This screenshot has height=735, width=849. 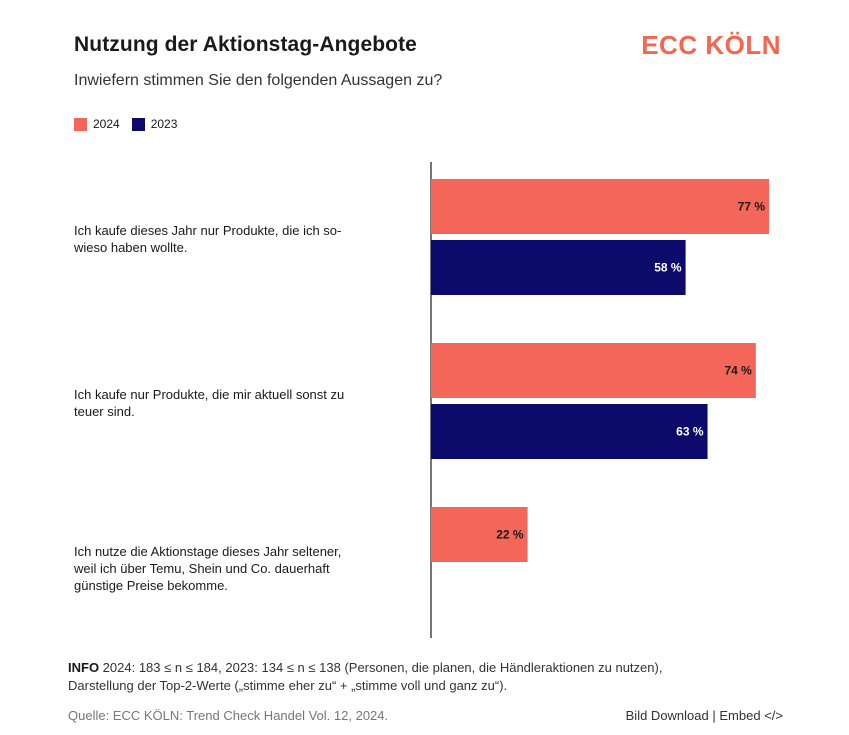 I want to click on legend-item-2024: 2024, so click(x=97, y=124).